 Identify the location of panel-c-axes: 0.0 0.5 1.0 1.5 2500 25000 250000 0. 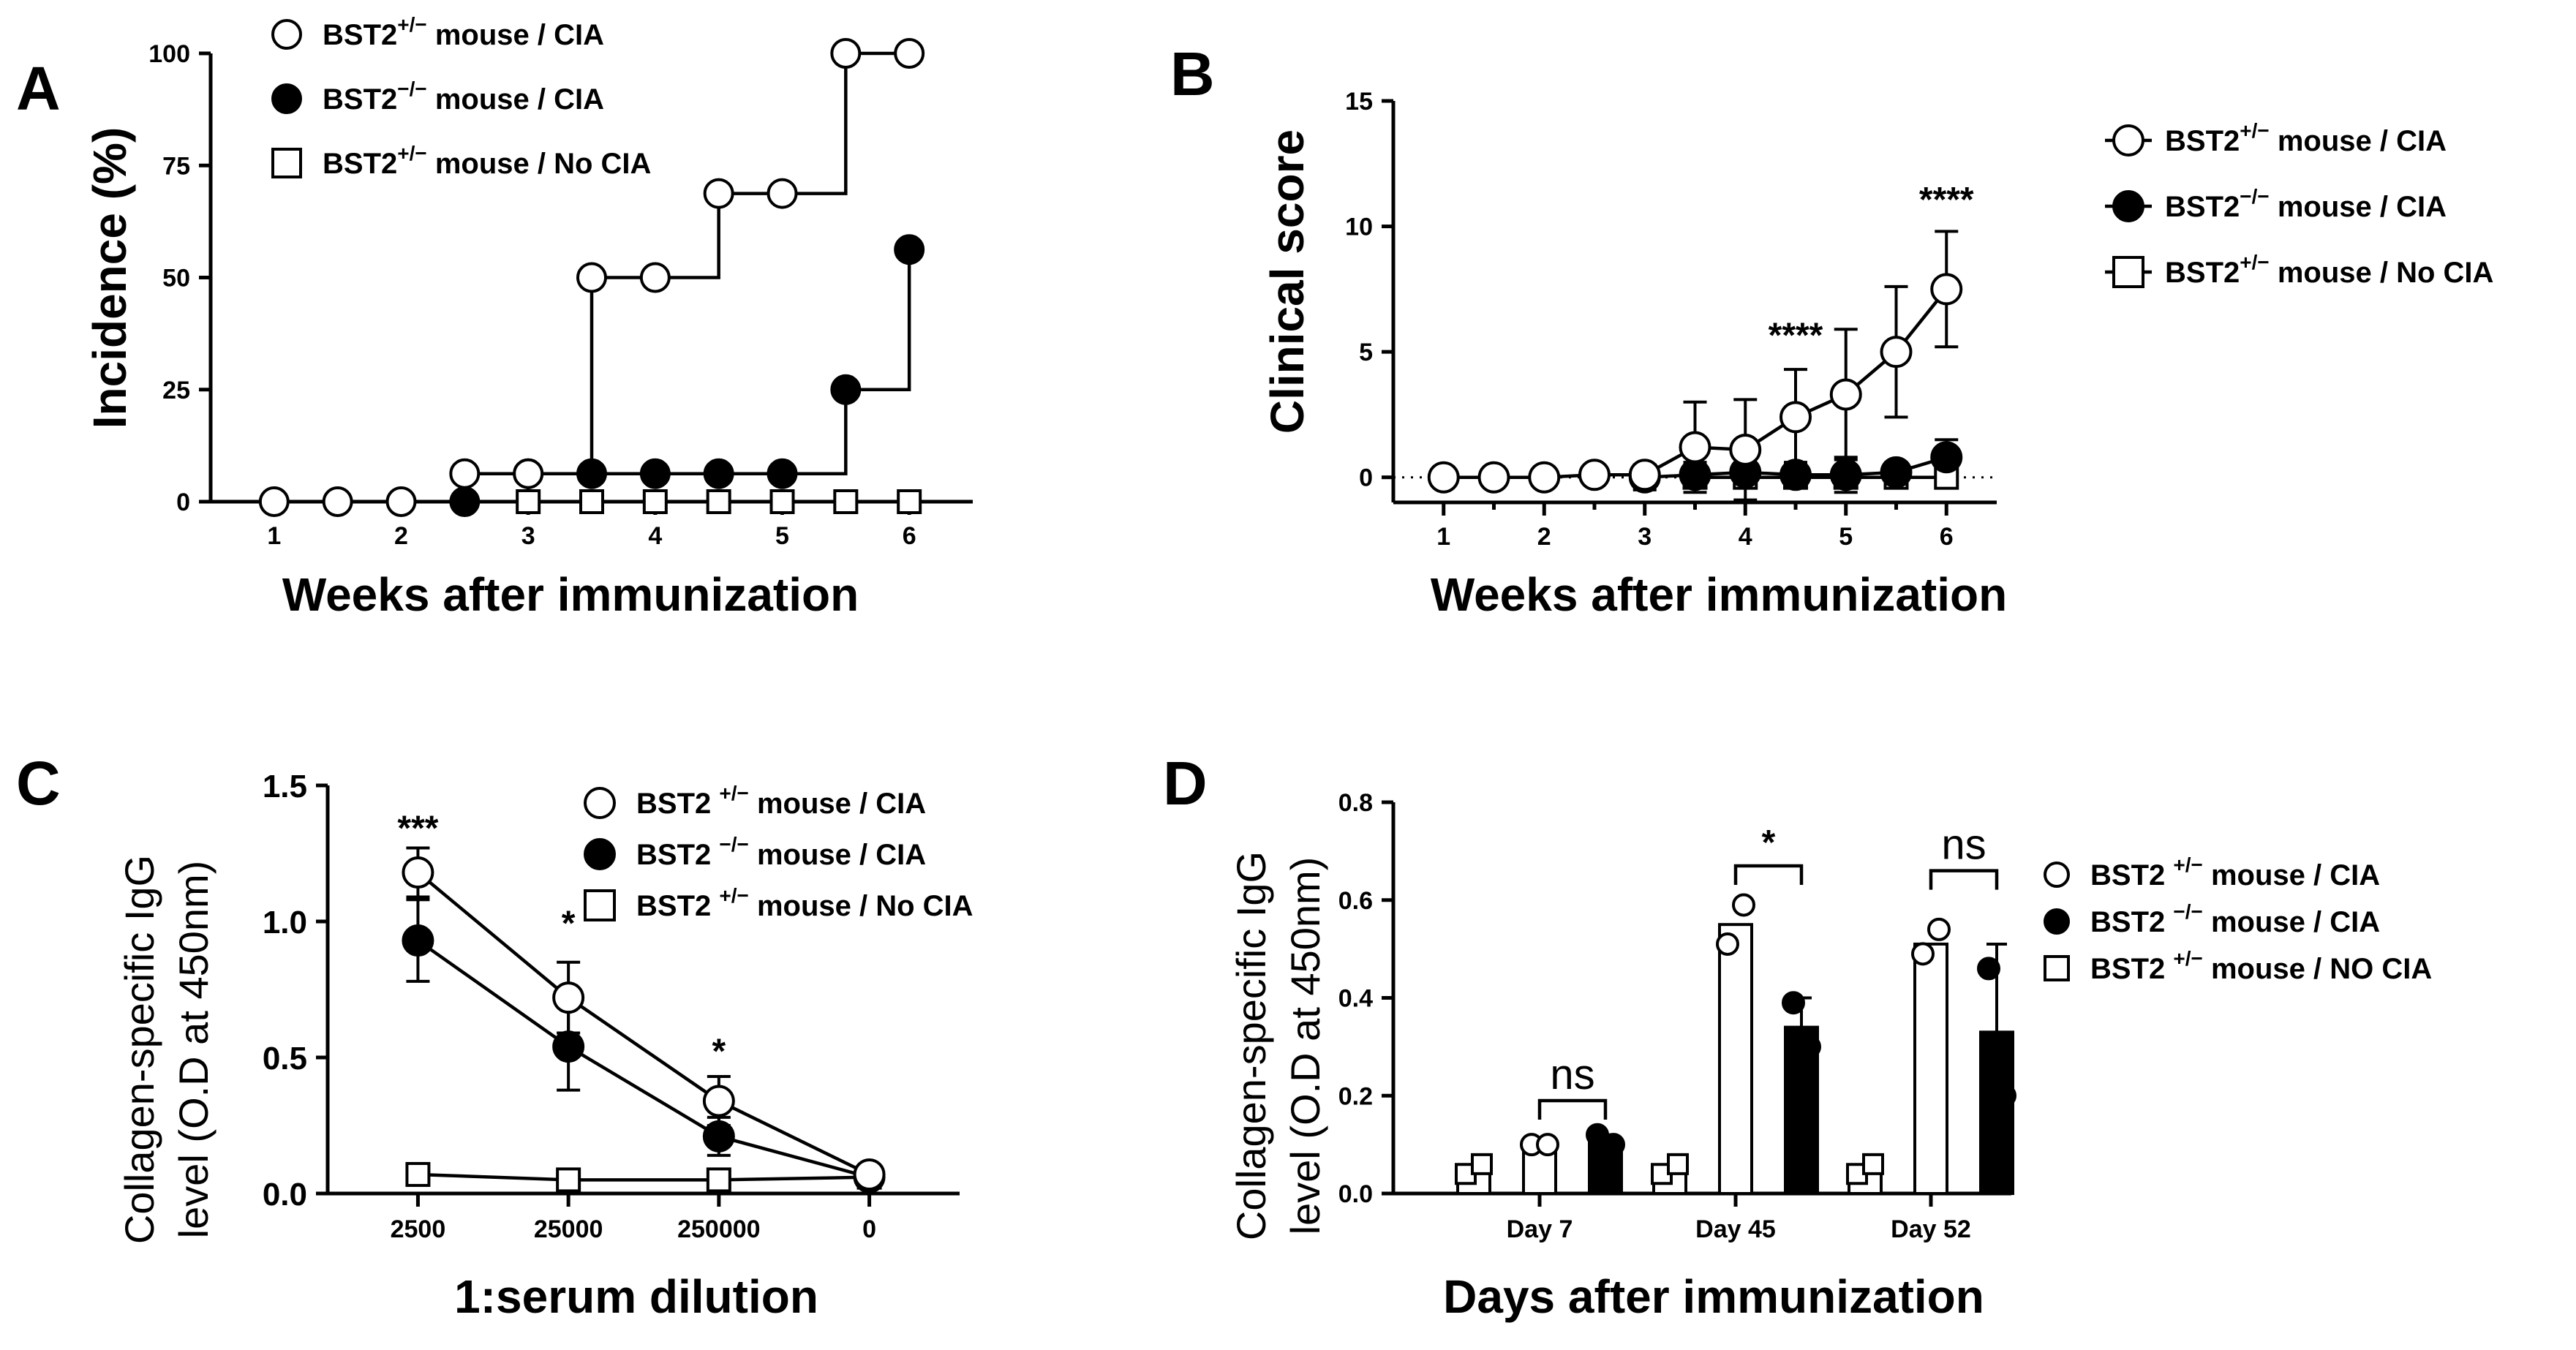
(611, 1006).